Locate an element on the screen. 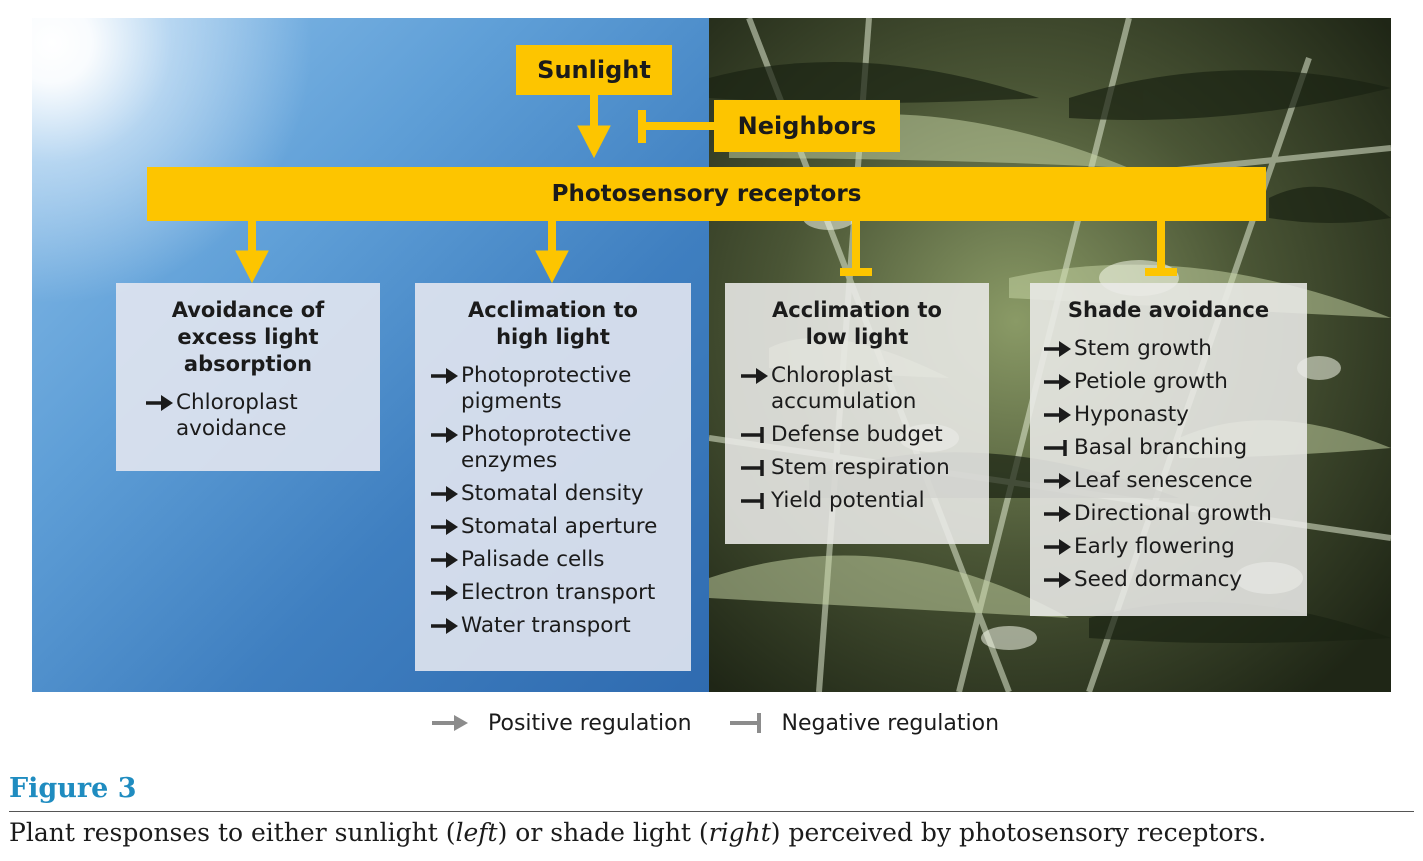 The image size is (1423, 861). sunlight-arrowhead is located at coordinates (594, 142).